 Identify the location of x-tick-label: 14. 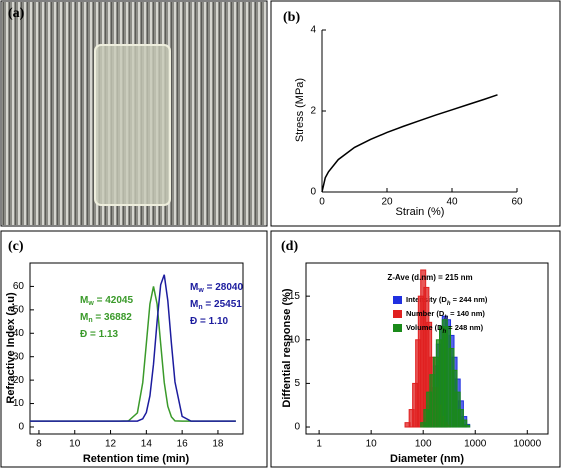
(147, 444).